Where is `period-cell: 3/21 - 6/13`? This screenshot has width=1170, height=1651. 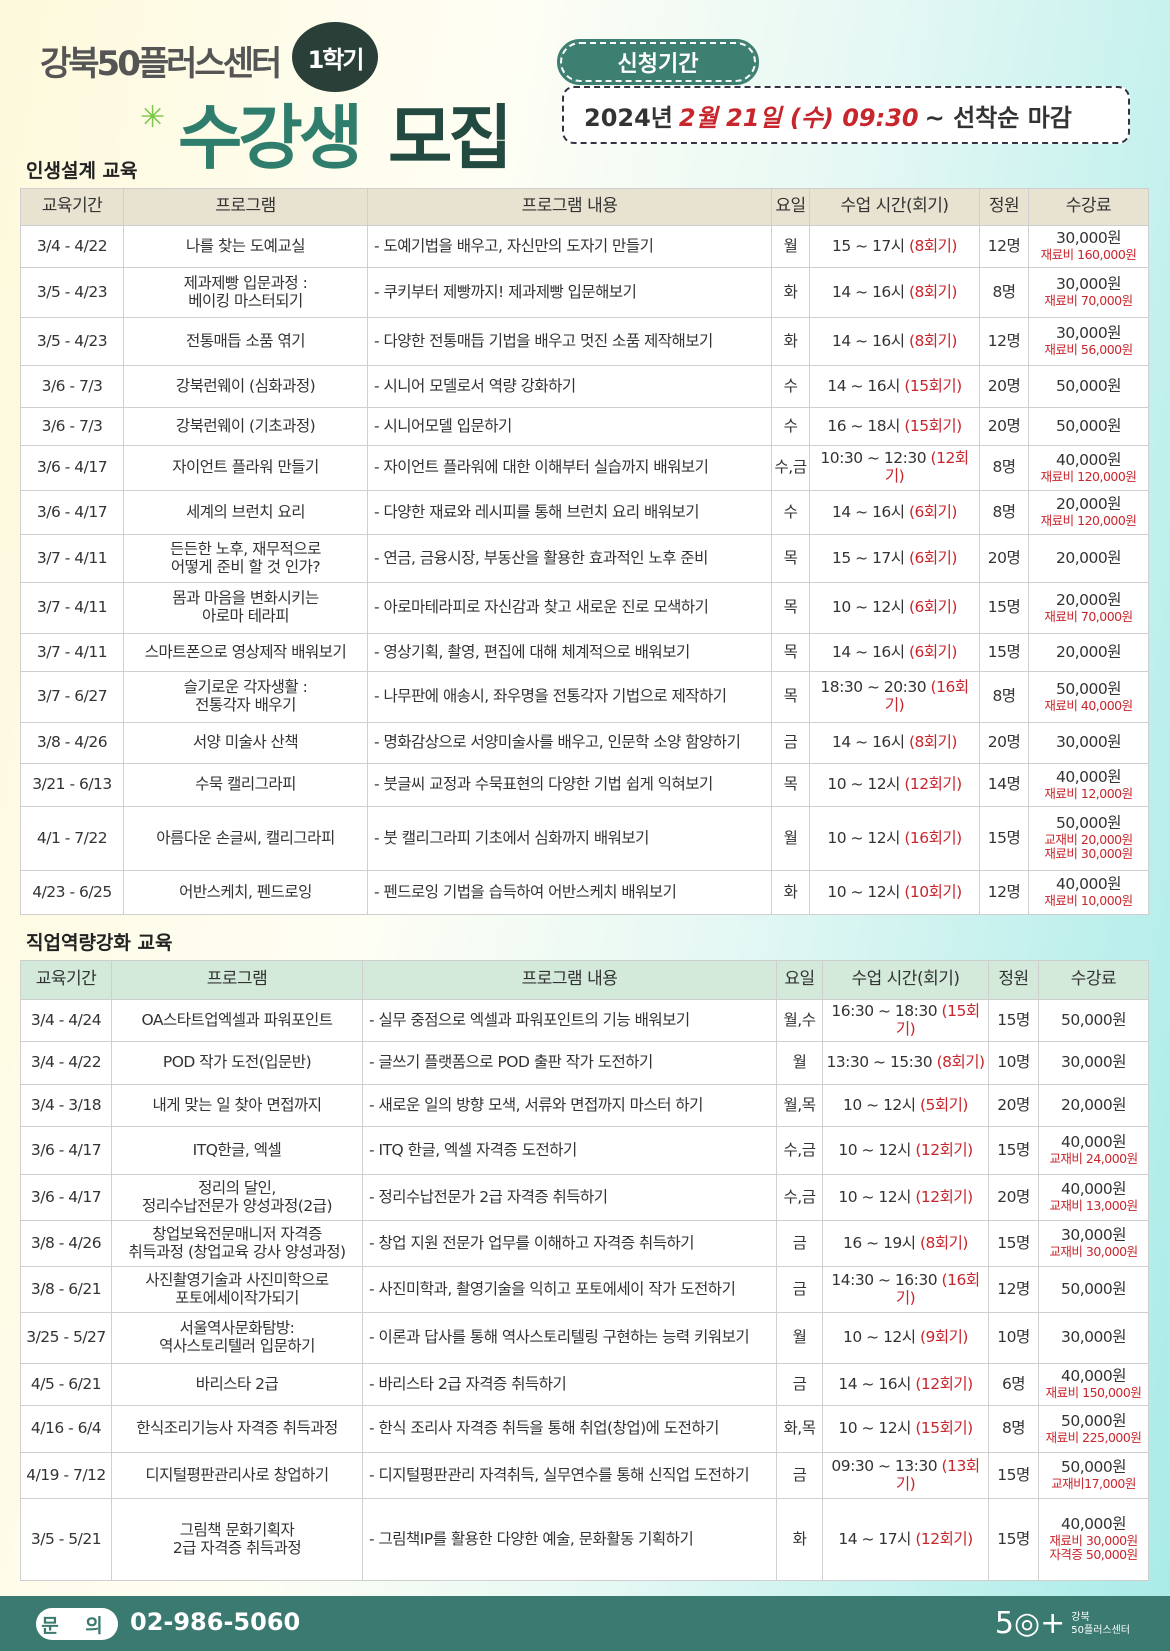 period-cell: 3/21 - 6/13 is located at coordinates (72, 785).